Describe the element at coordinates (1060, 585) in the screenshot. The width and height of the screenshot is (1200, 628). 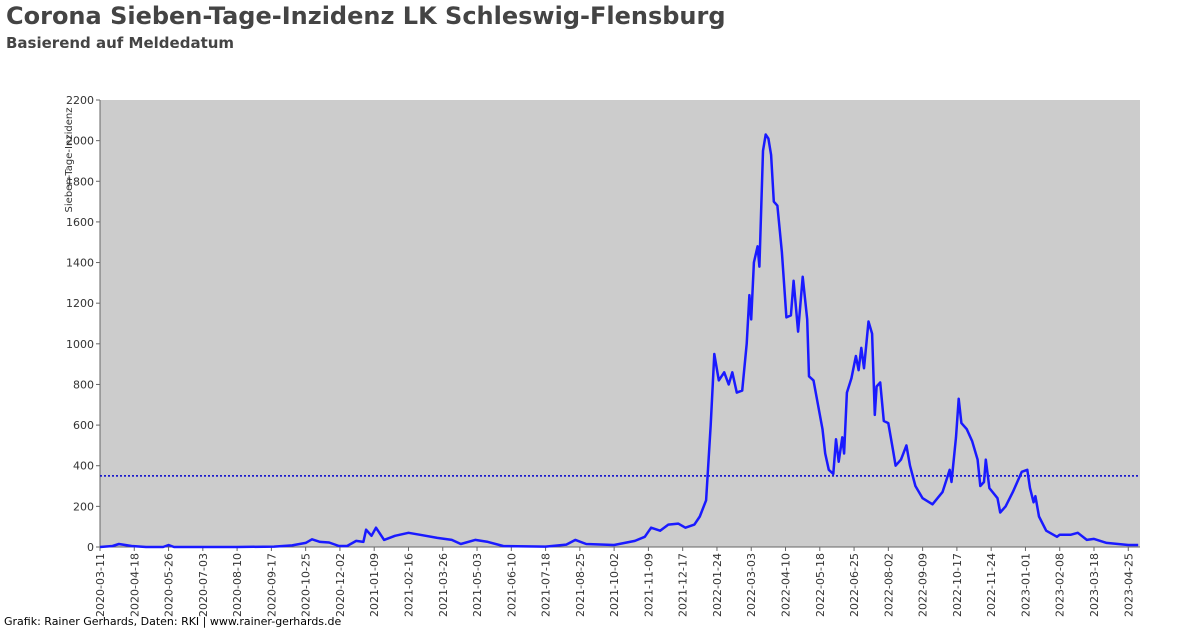
I see `x-tick-label: 2023-02-08` at that location.